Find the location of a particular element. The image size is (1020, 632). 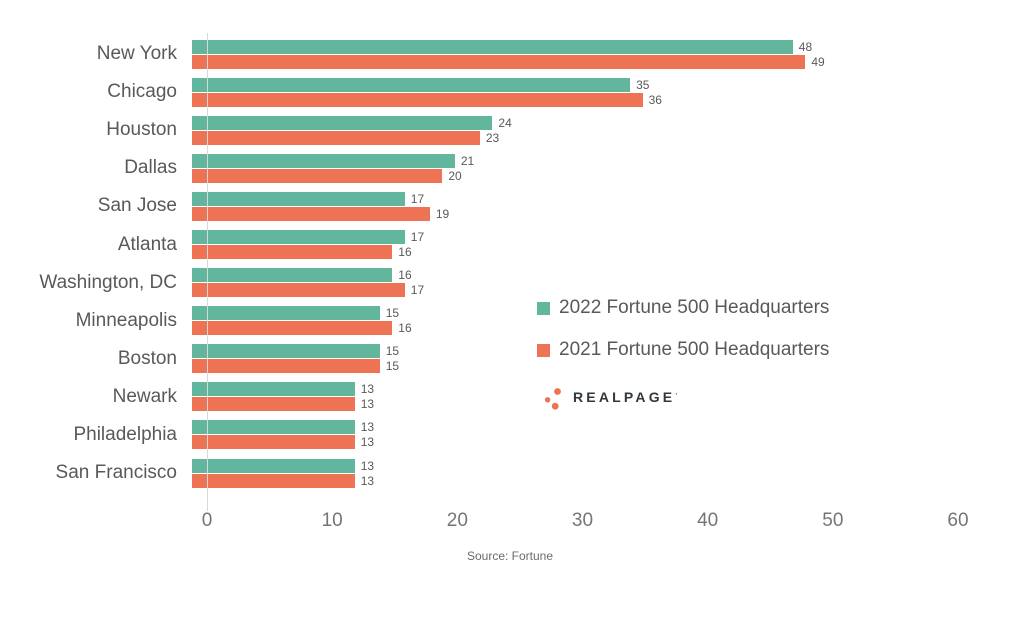

category-label: Philadelphia is located at coordinates (125, 434).